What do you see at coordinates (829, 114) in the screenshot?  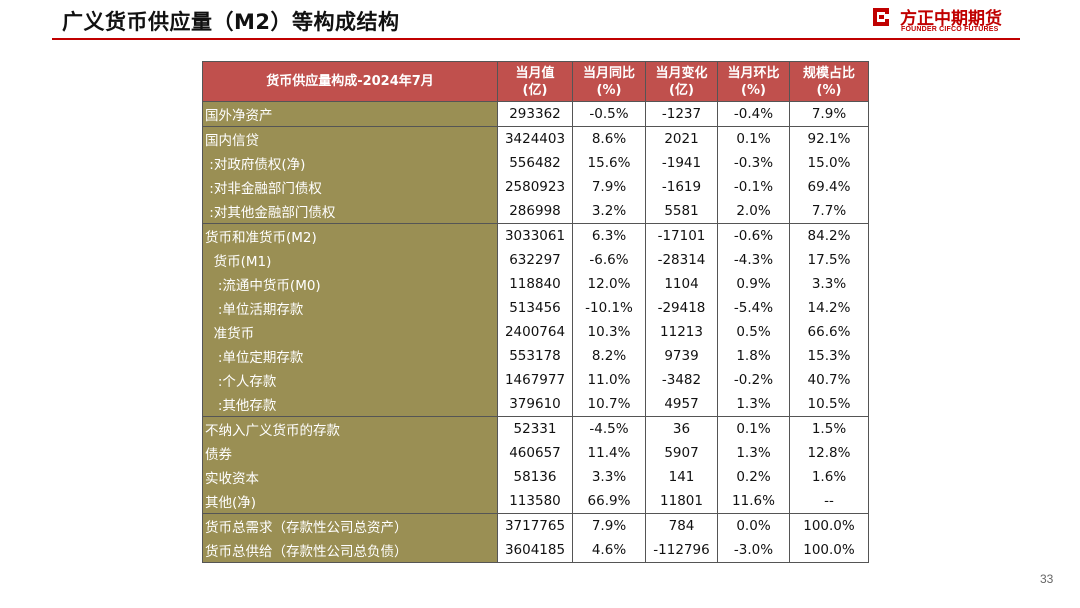 I see `row-share: 7.9%` at bounding box center [829, 114].